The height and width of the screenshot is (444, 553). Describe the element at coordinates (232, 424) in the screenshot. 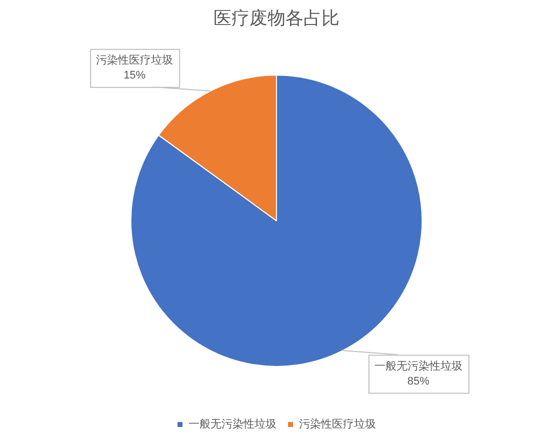

I see `legend-label: 一般无污染性垃圾` at that location.